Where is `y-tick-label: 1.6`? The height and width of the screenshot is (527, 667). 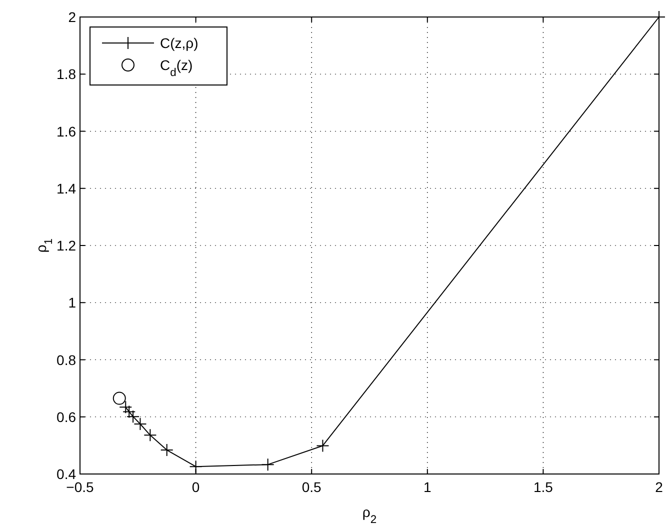
y-tick-label: 1.6 is located at coordinates (66, 131).